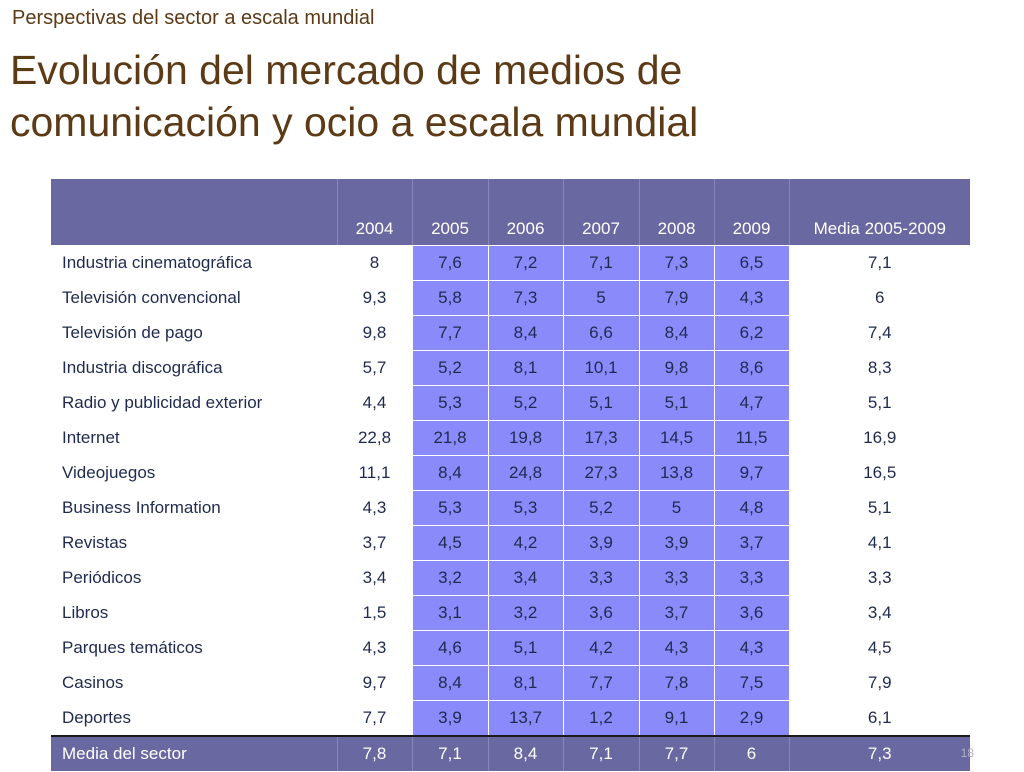  What do you see at coordinates (374, 212) in the screenshot?
I see `column-header: 2004` at bounding box center [374, 212].